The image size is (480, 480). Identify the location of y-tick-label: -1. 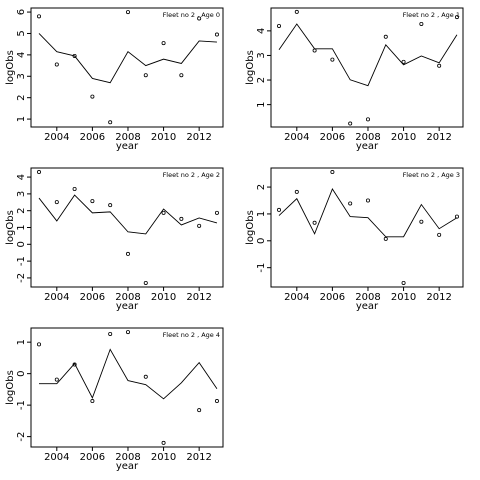
(21, 261).